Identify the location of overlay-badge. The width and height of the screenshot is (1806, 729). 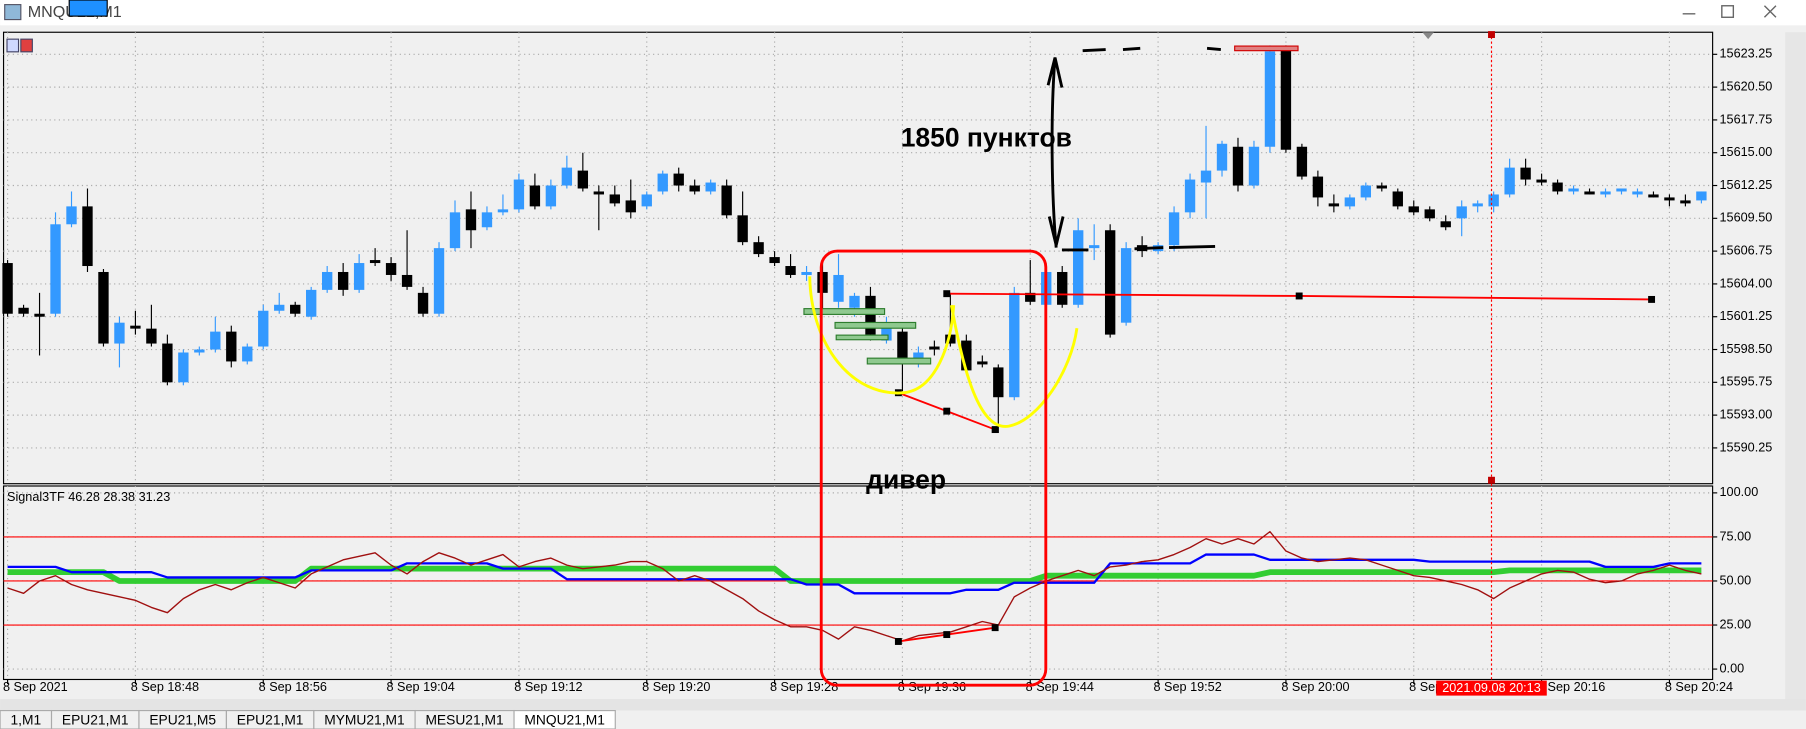
(88, 8).